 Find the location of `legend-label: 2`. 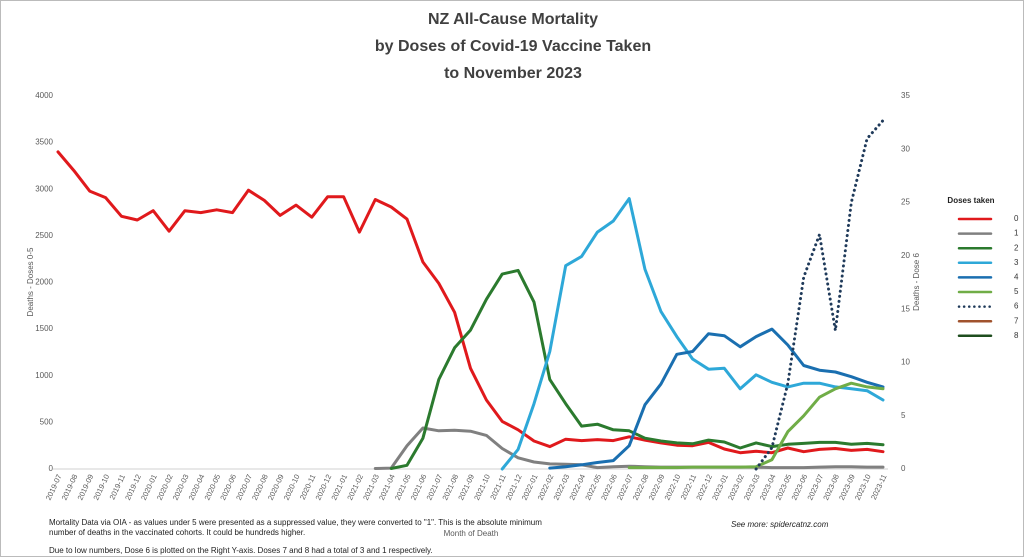

legend-label: 2 is located at coordinates (1016, 247).